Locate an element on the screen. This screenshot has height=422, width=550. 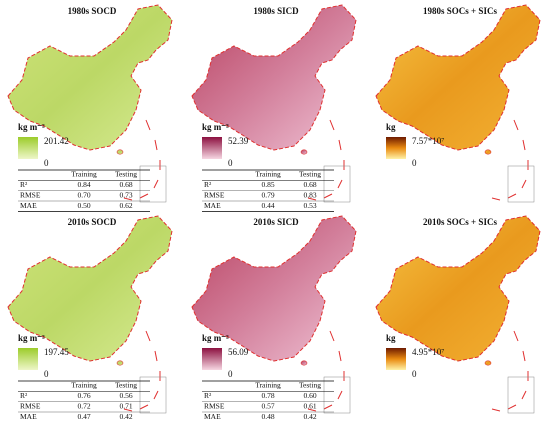
table-cell: 0.79 is located at coordinates (267, 195).